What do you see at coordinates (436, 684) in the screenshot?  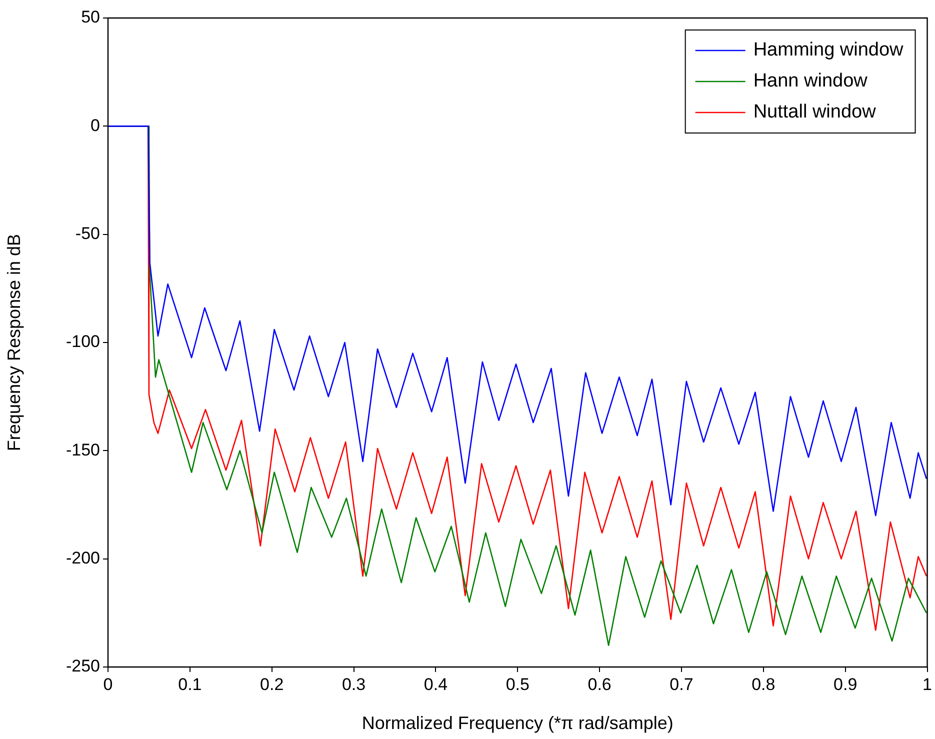 I see `x-tick-label: 0.4` at bounding box center [436, 684].